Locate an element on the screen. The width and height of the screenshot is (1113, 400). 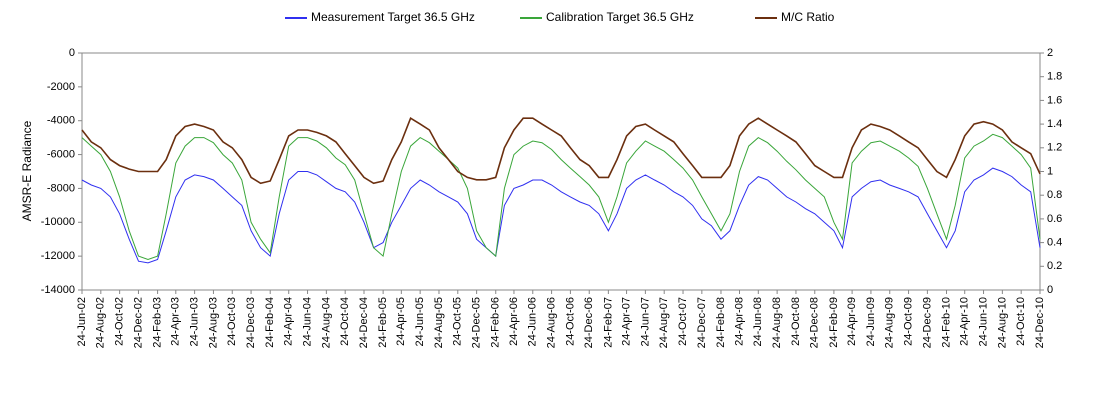
x-tick-label: 24-Feb-08 is located at coordinates (721, 322).